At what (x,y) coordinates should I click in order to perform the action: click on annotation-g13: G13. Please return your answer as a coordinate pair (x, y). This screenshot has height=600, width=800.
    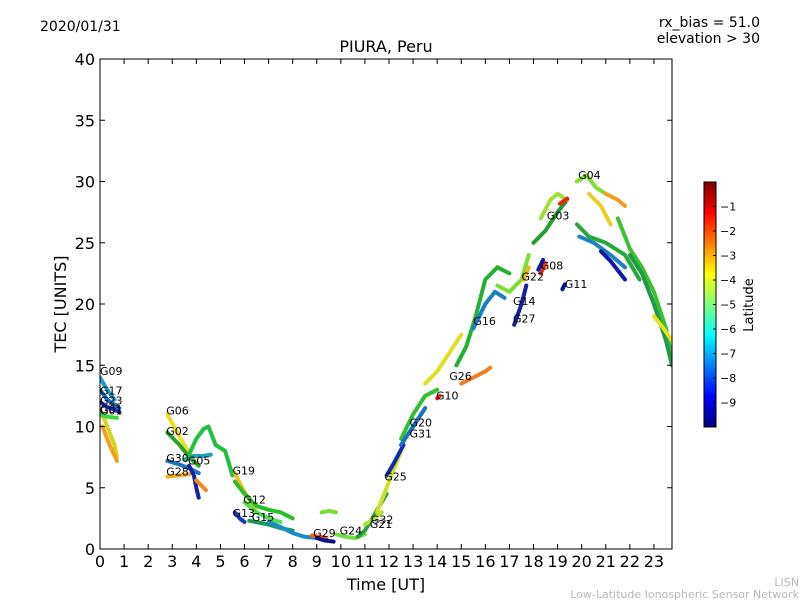
    Looking at the image, I should click on (244, 513).